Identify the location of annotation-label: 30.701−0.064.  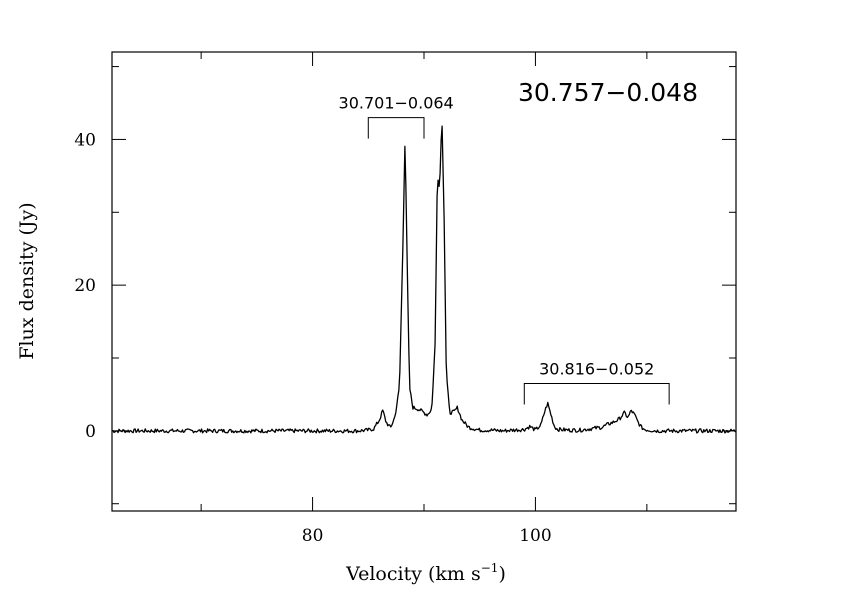
(396, 103).